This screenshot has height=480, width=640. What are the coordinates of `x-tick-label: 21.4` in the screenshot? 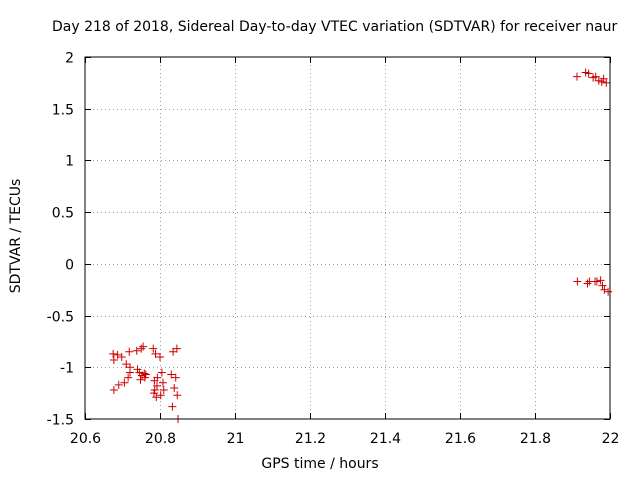 It's located at (385, 439).